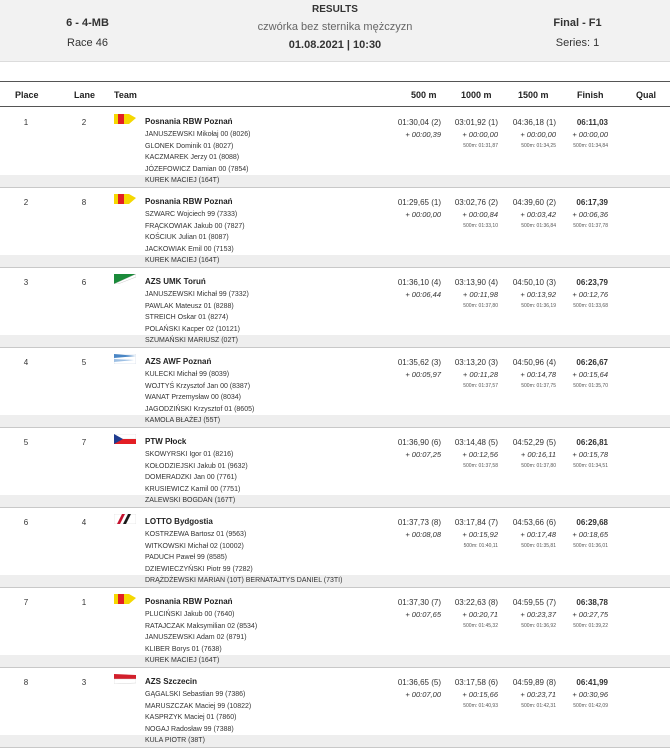  I want to click on athlete-name: JANUSZEWSKI Michał 99 (7332), so click(197, 294).